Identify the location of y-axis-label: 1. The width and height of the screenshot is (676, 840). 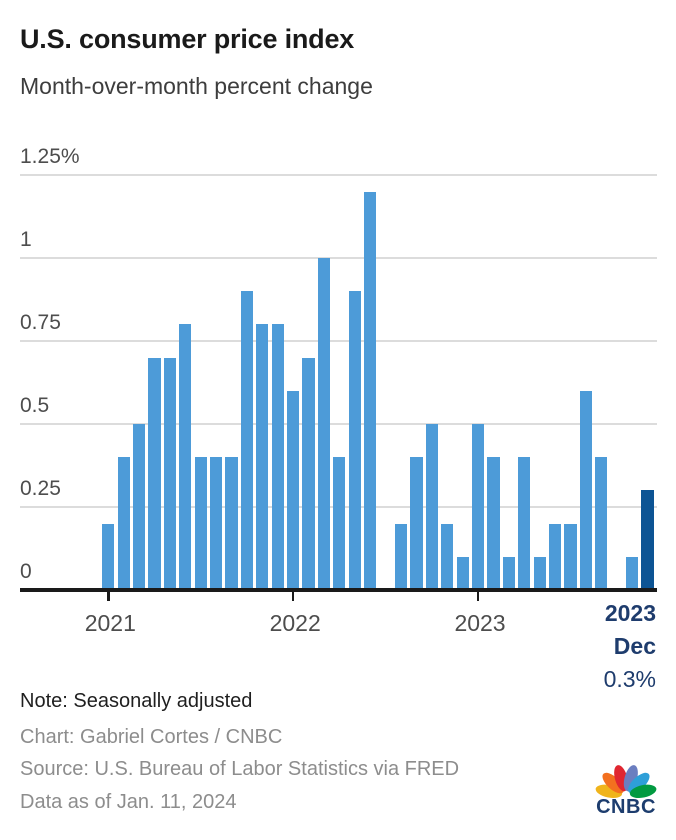
(26, 239).